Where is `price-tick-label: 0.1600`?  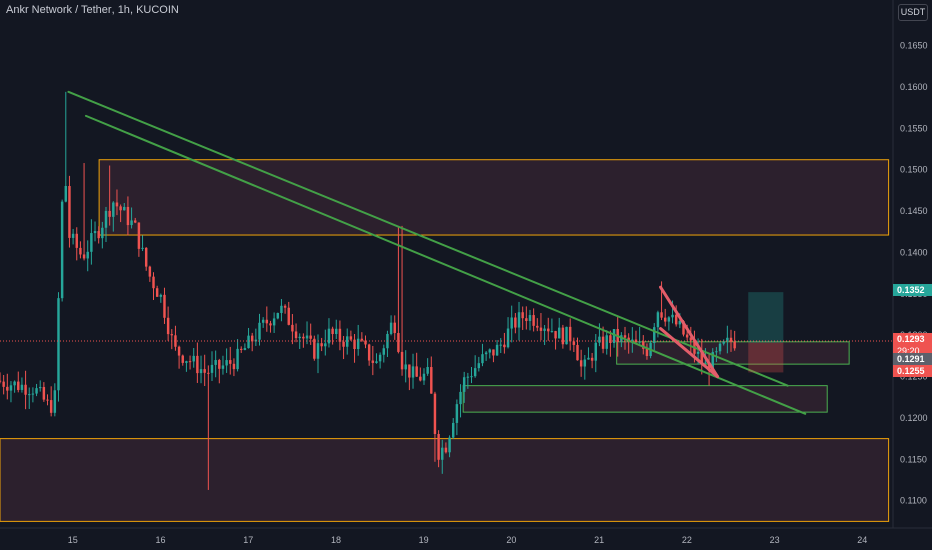 price-tick-label: 0.1600 is located at coordinates (914, 87).